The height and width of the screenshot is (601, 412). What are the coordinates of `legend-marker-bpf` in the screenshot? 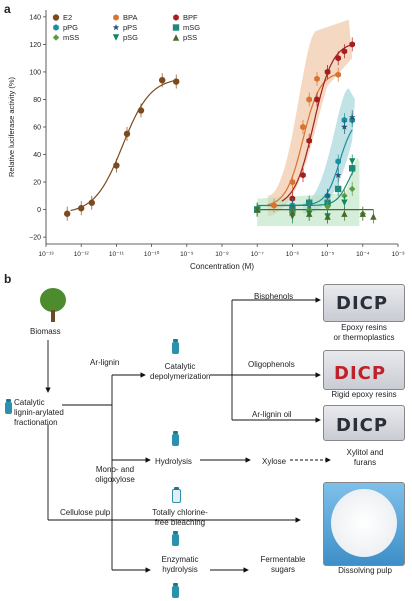 It's located at (176, 17).